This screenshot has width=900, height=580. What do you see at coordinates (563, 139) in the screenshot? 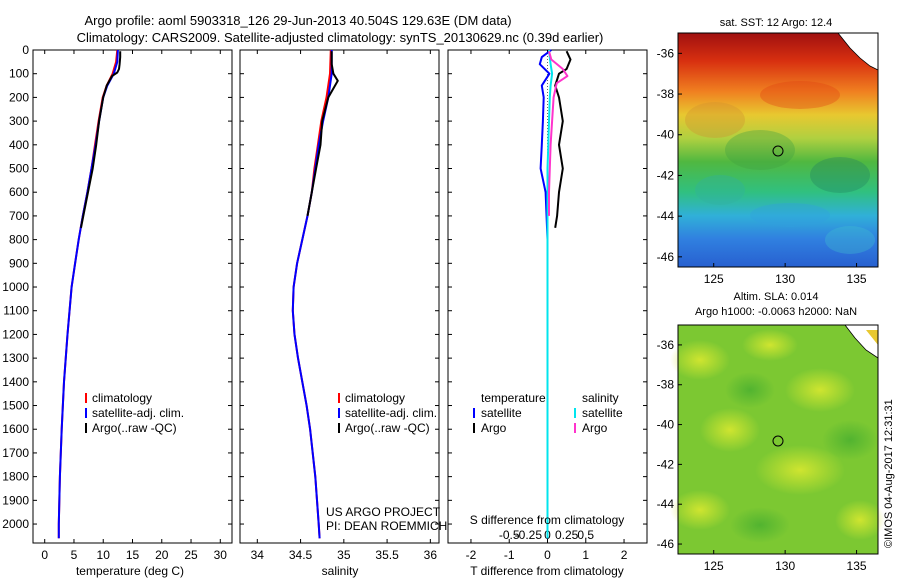
I see `series-line-temperature-argo` at bounding box center [563, 139].